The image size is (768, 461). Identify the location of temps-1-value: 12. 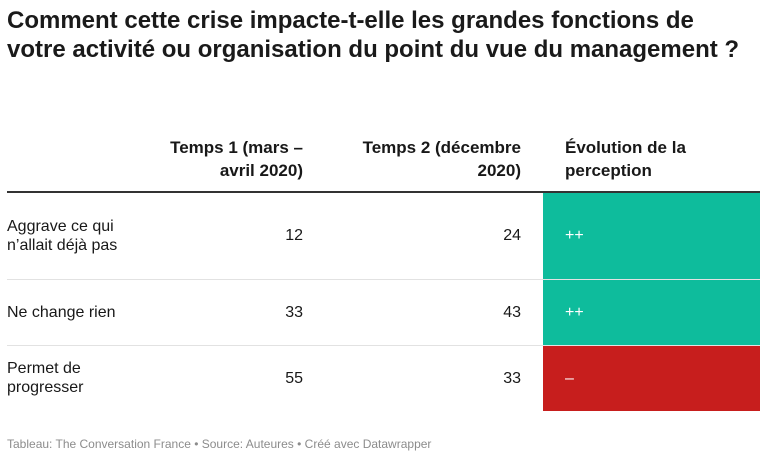
(233, 236).